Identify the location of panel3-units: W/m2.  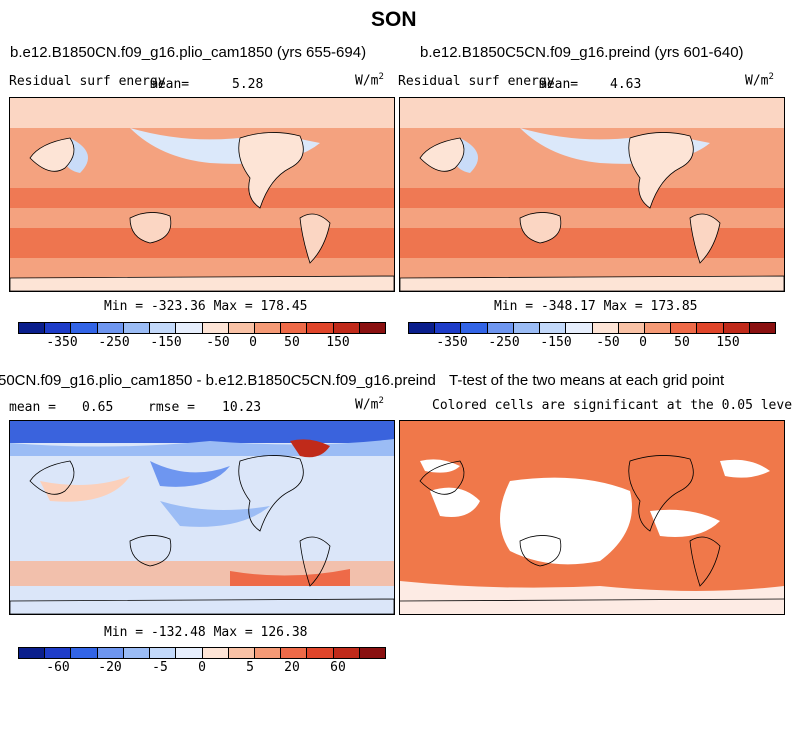
(369, 404).